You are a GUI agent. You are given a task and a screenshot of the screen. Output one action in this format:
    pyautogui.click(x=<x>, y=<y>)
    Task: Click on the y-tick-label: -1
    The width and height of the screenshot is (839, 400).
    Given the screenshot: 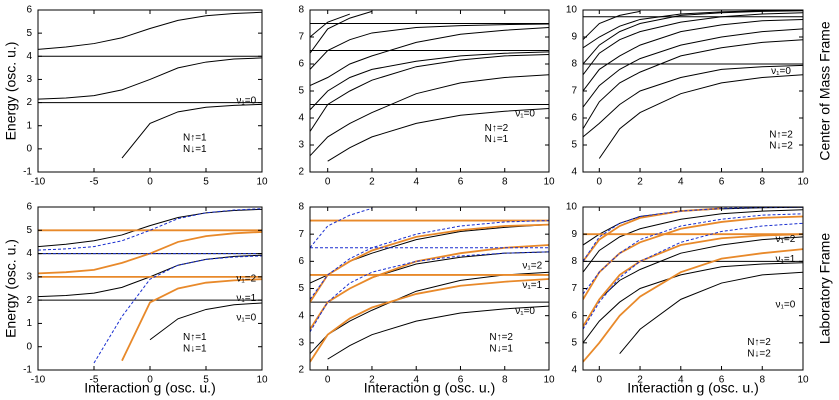 What is the action you would take?
    pyautogui.click(x=27, y=172)
    